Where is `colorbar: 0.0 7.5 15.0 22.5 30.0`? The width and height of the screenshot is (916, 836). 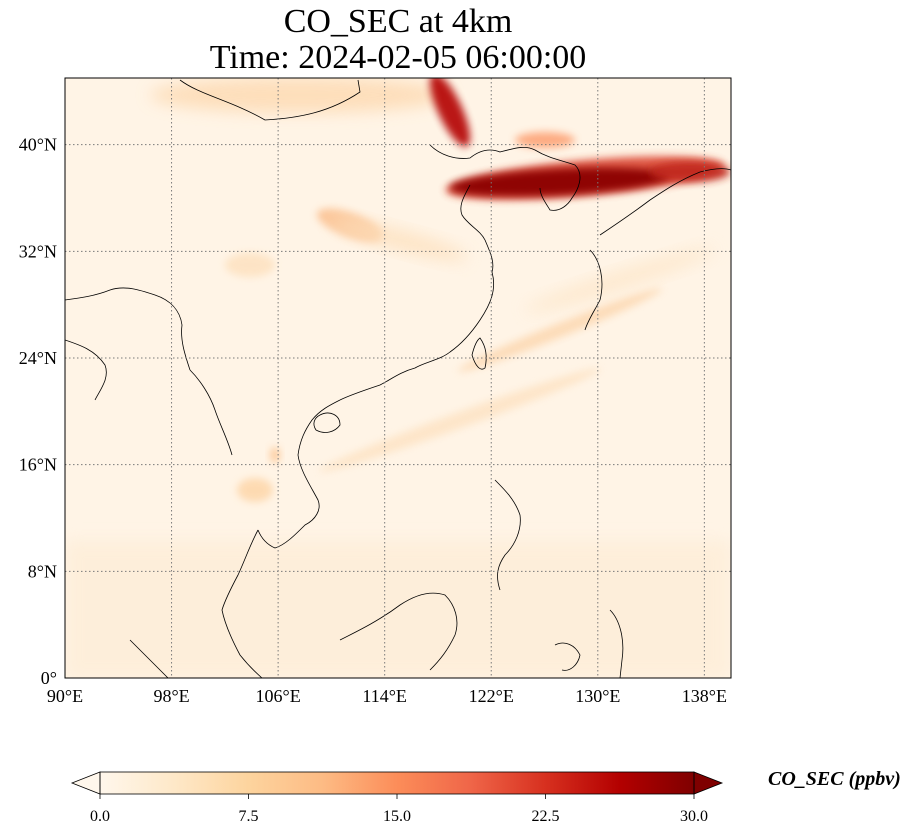
colorbar: 0.0 7.5 15.0 22.5 30.0 is located at coordinates (397, 798).